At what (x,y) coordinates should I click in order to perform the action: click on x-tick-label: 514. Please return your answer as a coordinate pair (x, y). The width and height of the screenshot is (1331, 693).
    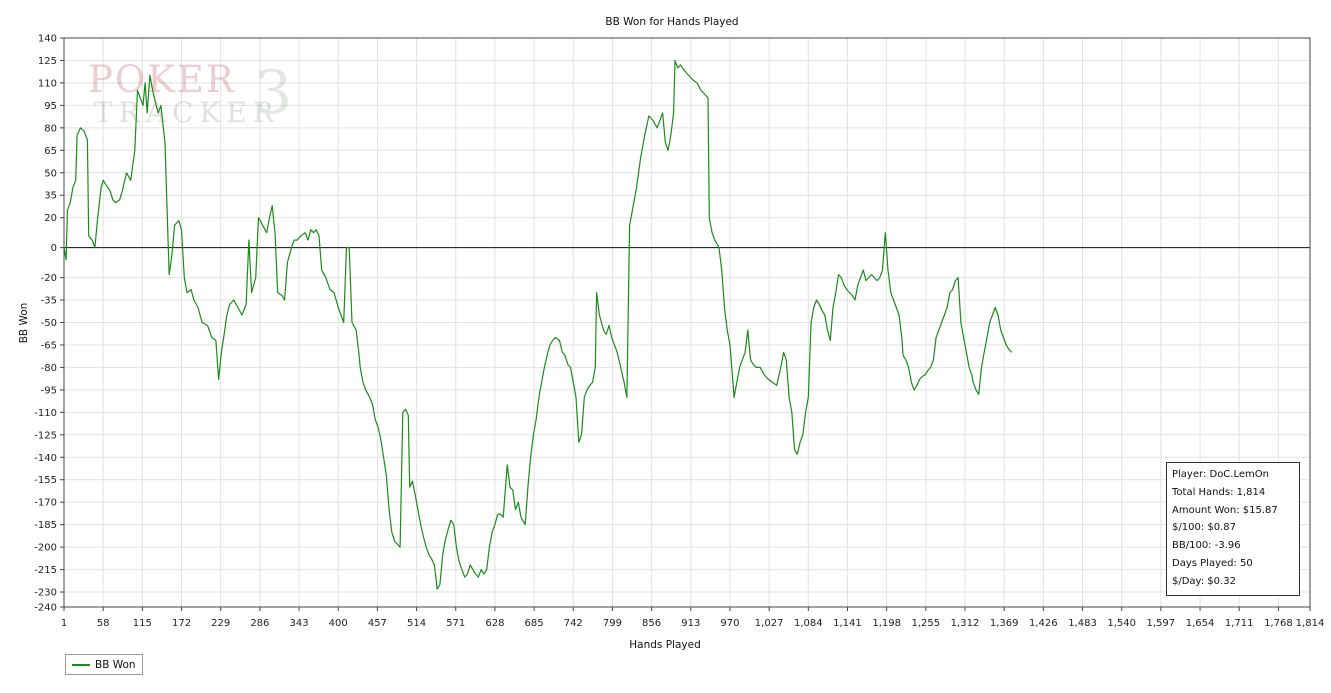
    Looking at the image, I should click on (416, 623).